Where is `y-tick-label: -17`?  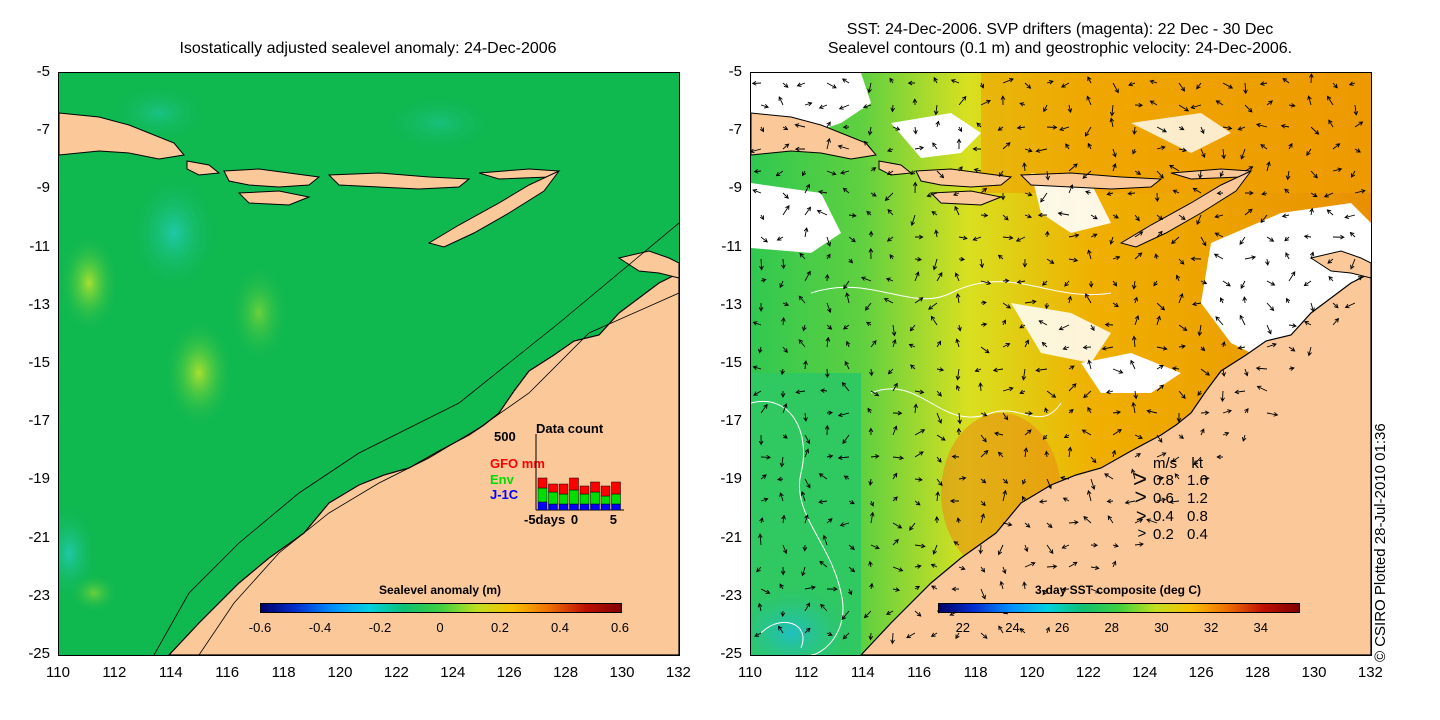 y-tick-label: -17 is located at coordinates (39, 421).